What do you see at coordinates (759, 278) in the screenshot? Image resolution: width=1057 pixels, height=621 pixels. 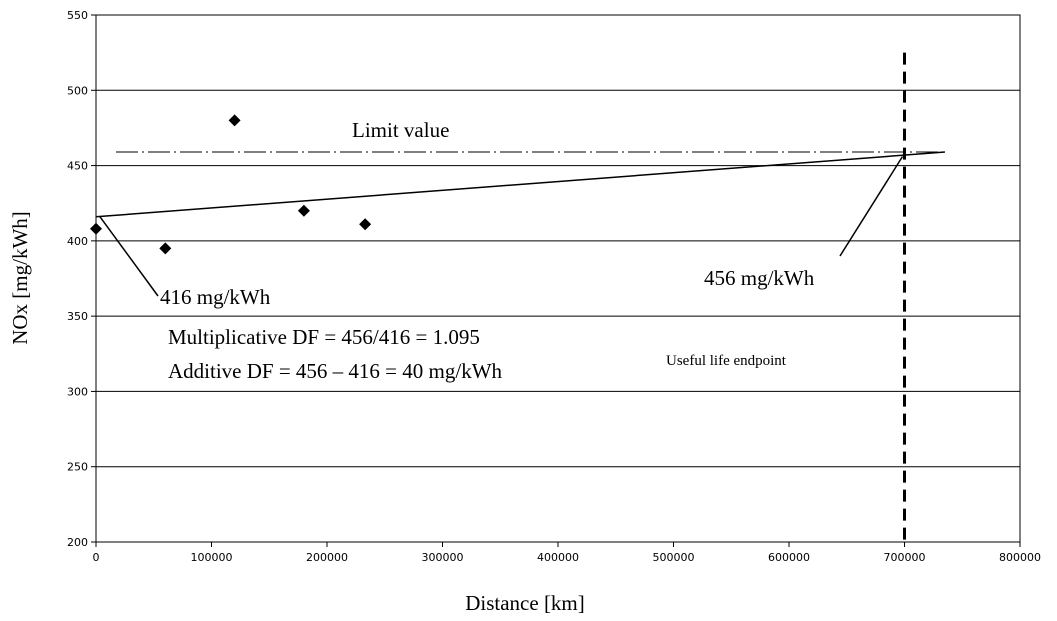 I see `end-value-label: 456 mg/kWh` at bounding box center [759, 278].